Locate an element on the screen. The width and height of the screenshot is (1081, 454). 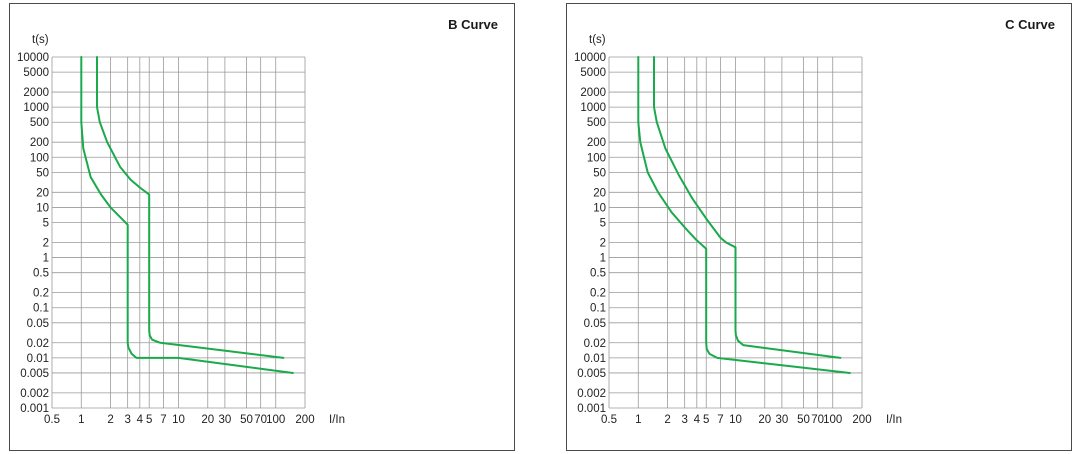
chart-title: B Curve is located at coordinates (473, 24).